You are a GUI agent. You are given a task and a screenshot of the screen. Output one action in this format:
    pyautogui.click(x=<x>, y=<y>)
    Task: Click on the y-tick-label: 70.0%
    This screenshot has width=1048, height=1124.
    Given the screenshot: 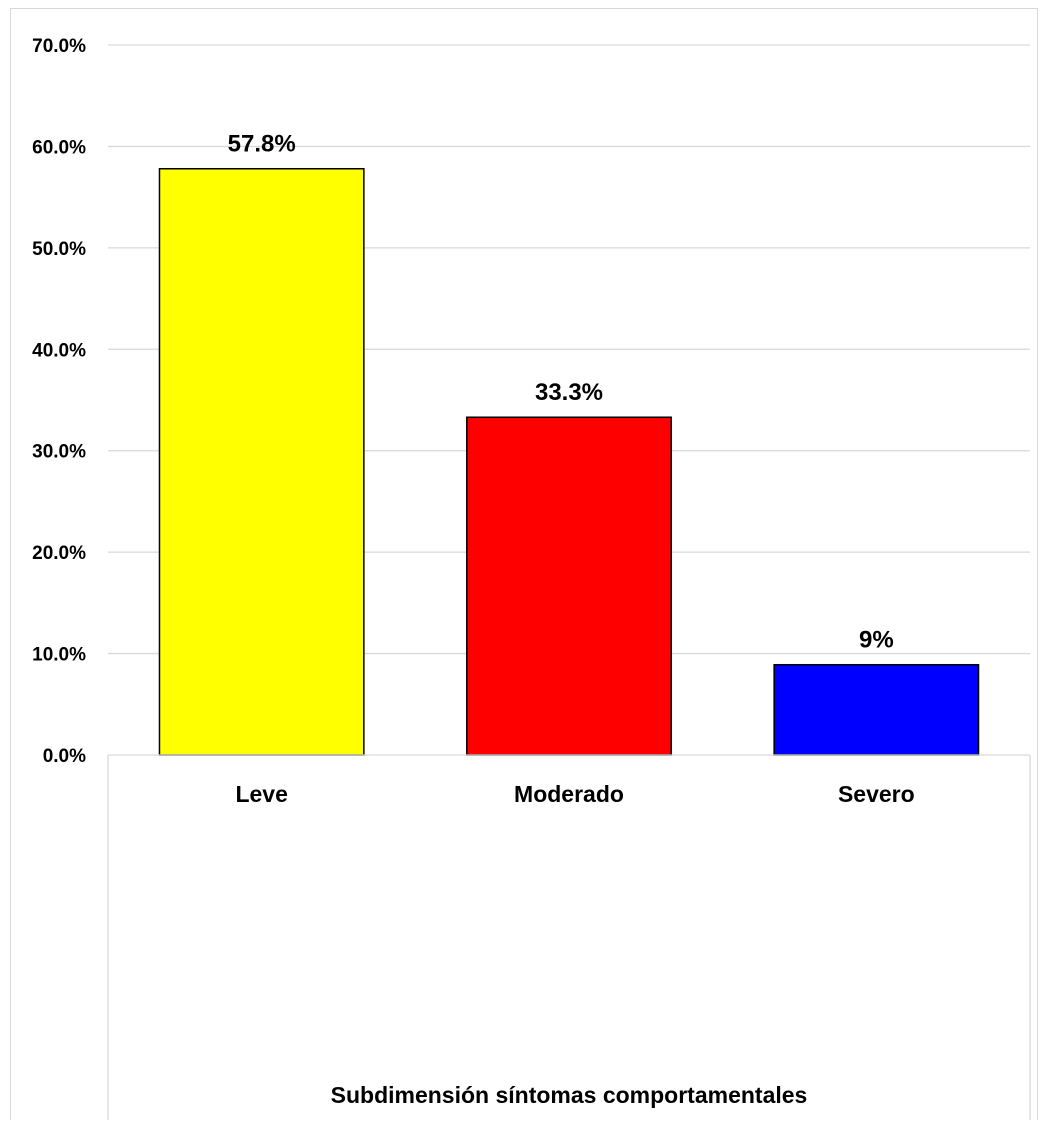 What is the action you would take?
    pyautogui.click(x=59, y=46)
    